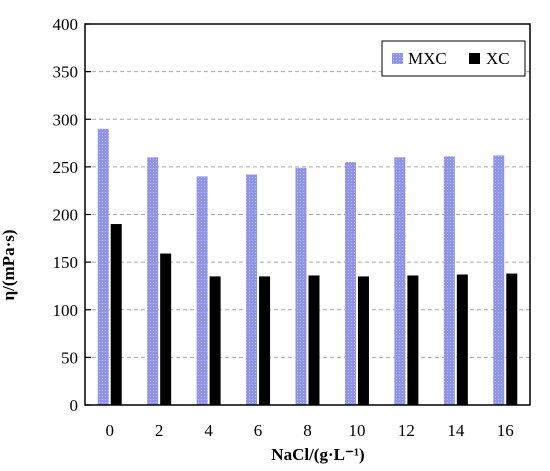  I want to click on x-axis-ticks: 0 2 4 6 8 10 12 14 16, so click(309, 430).